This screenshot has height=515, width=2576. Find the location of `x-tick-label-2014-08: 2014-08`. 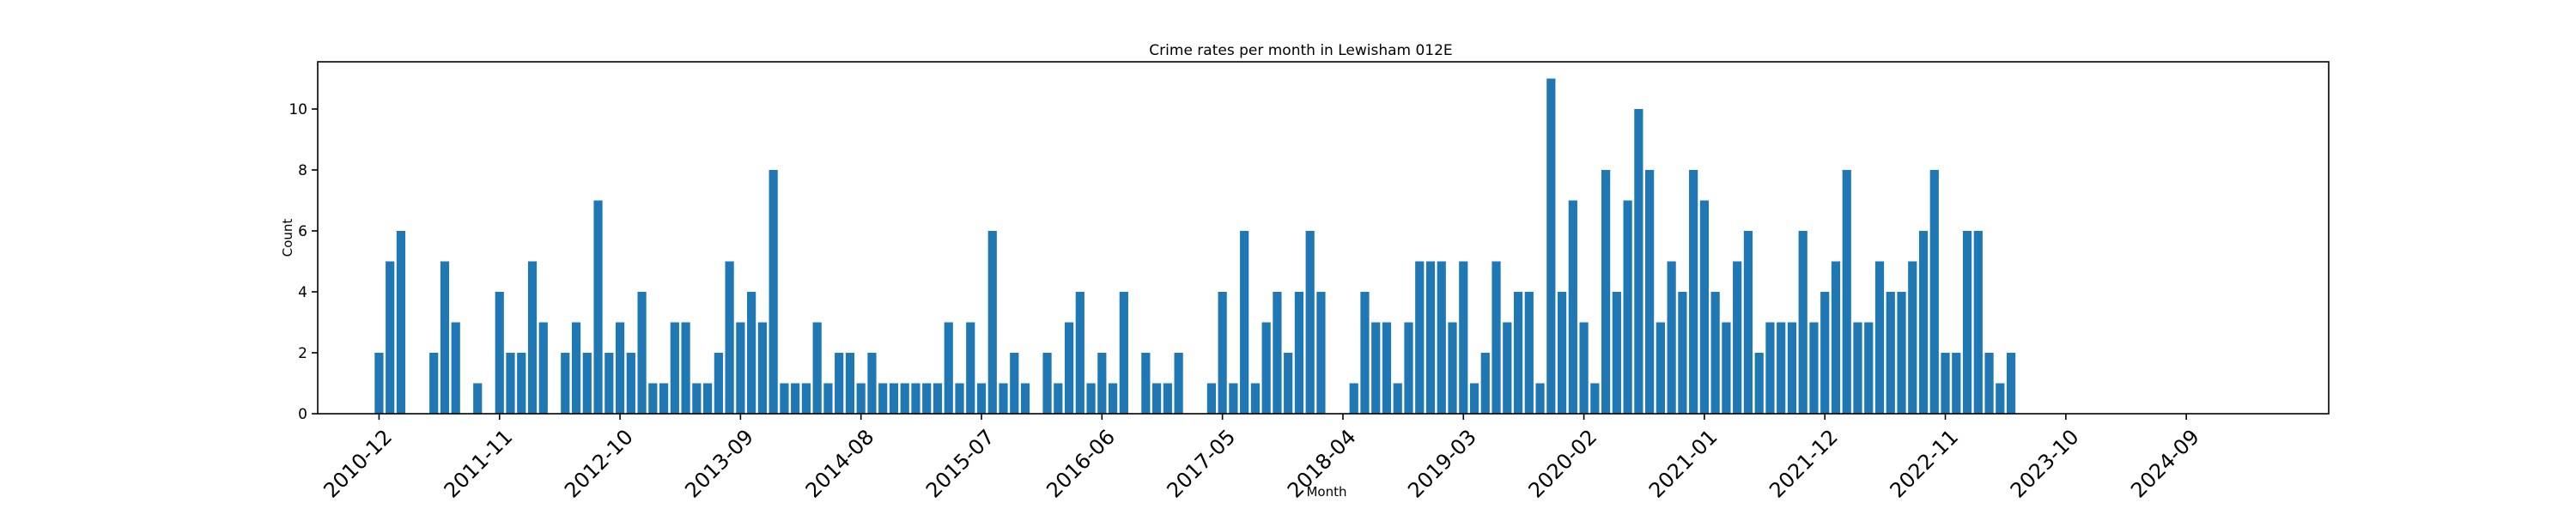

x-tick-label-2014-08: 2014-08 is located at coordinates (840, 464).